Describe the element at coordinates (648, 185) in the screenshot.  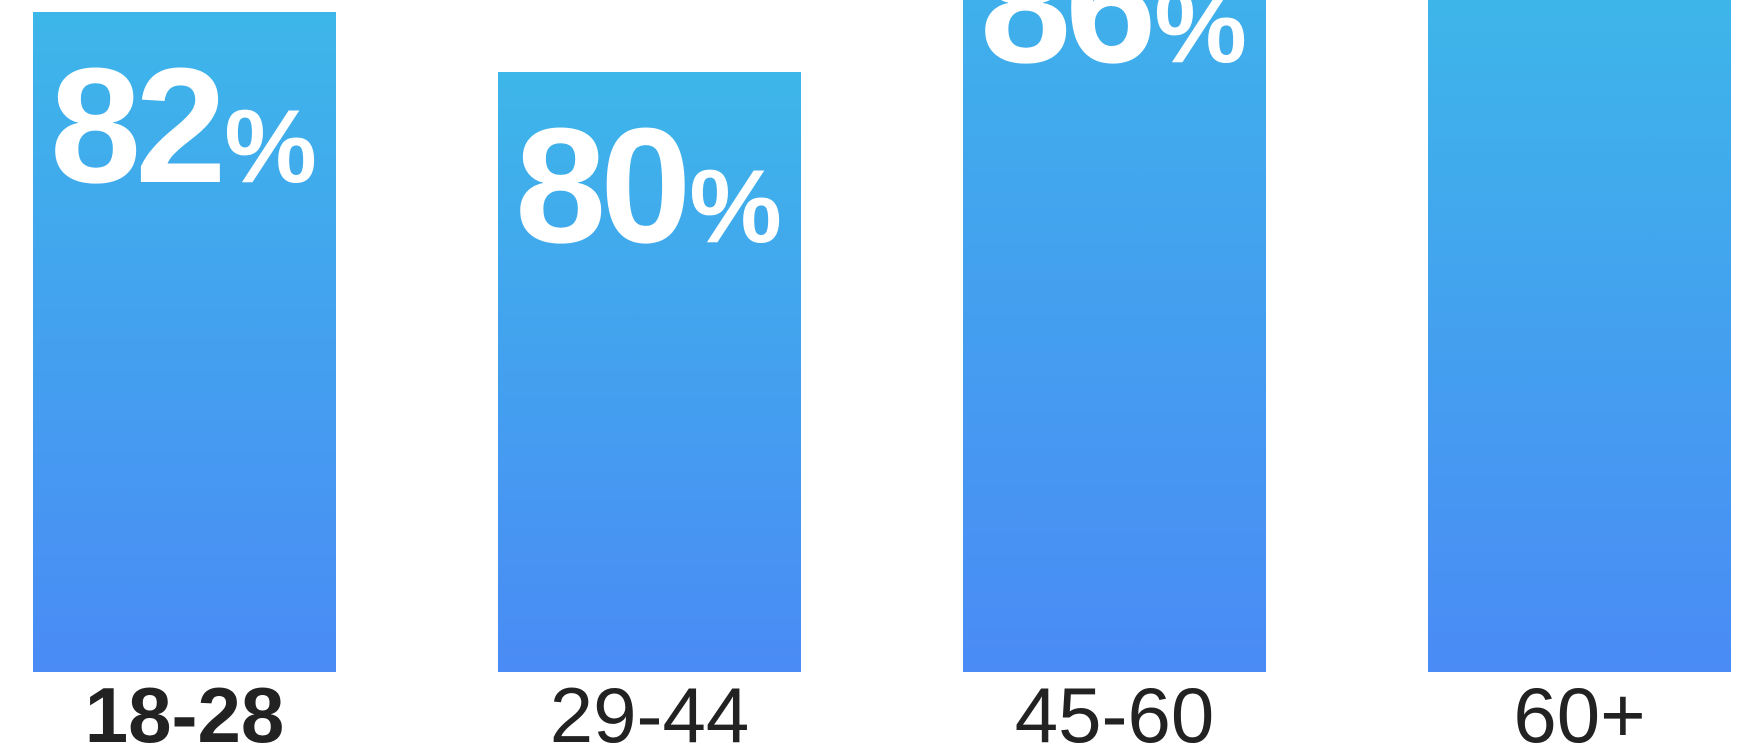
I see `value-label-29-44: 80%` at that location.